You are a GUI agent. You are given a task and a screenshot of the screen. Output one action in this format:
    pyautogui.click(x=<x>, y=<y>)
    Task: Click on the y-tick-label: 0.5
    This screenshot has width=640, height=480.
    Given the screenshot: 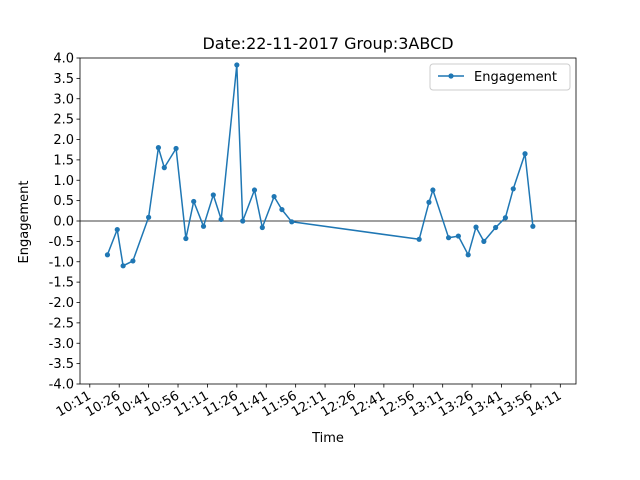 What is the action you would take?
    pyautogui.click(x=63, y=201)
    